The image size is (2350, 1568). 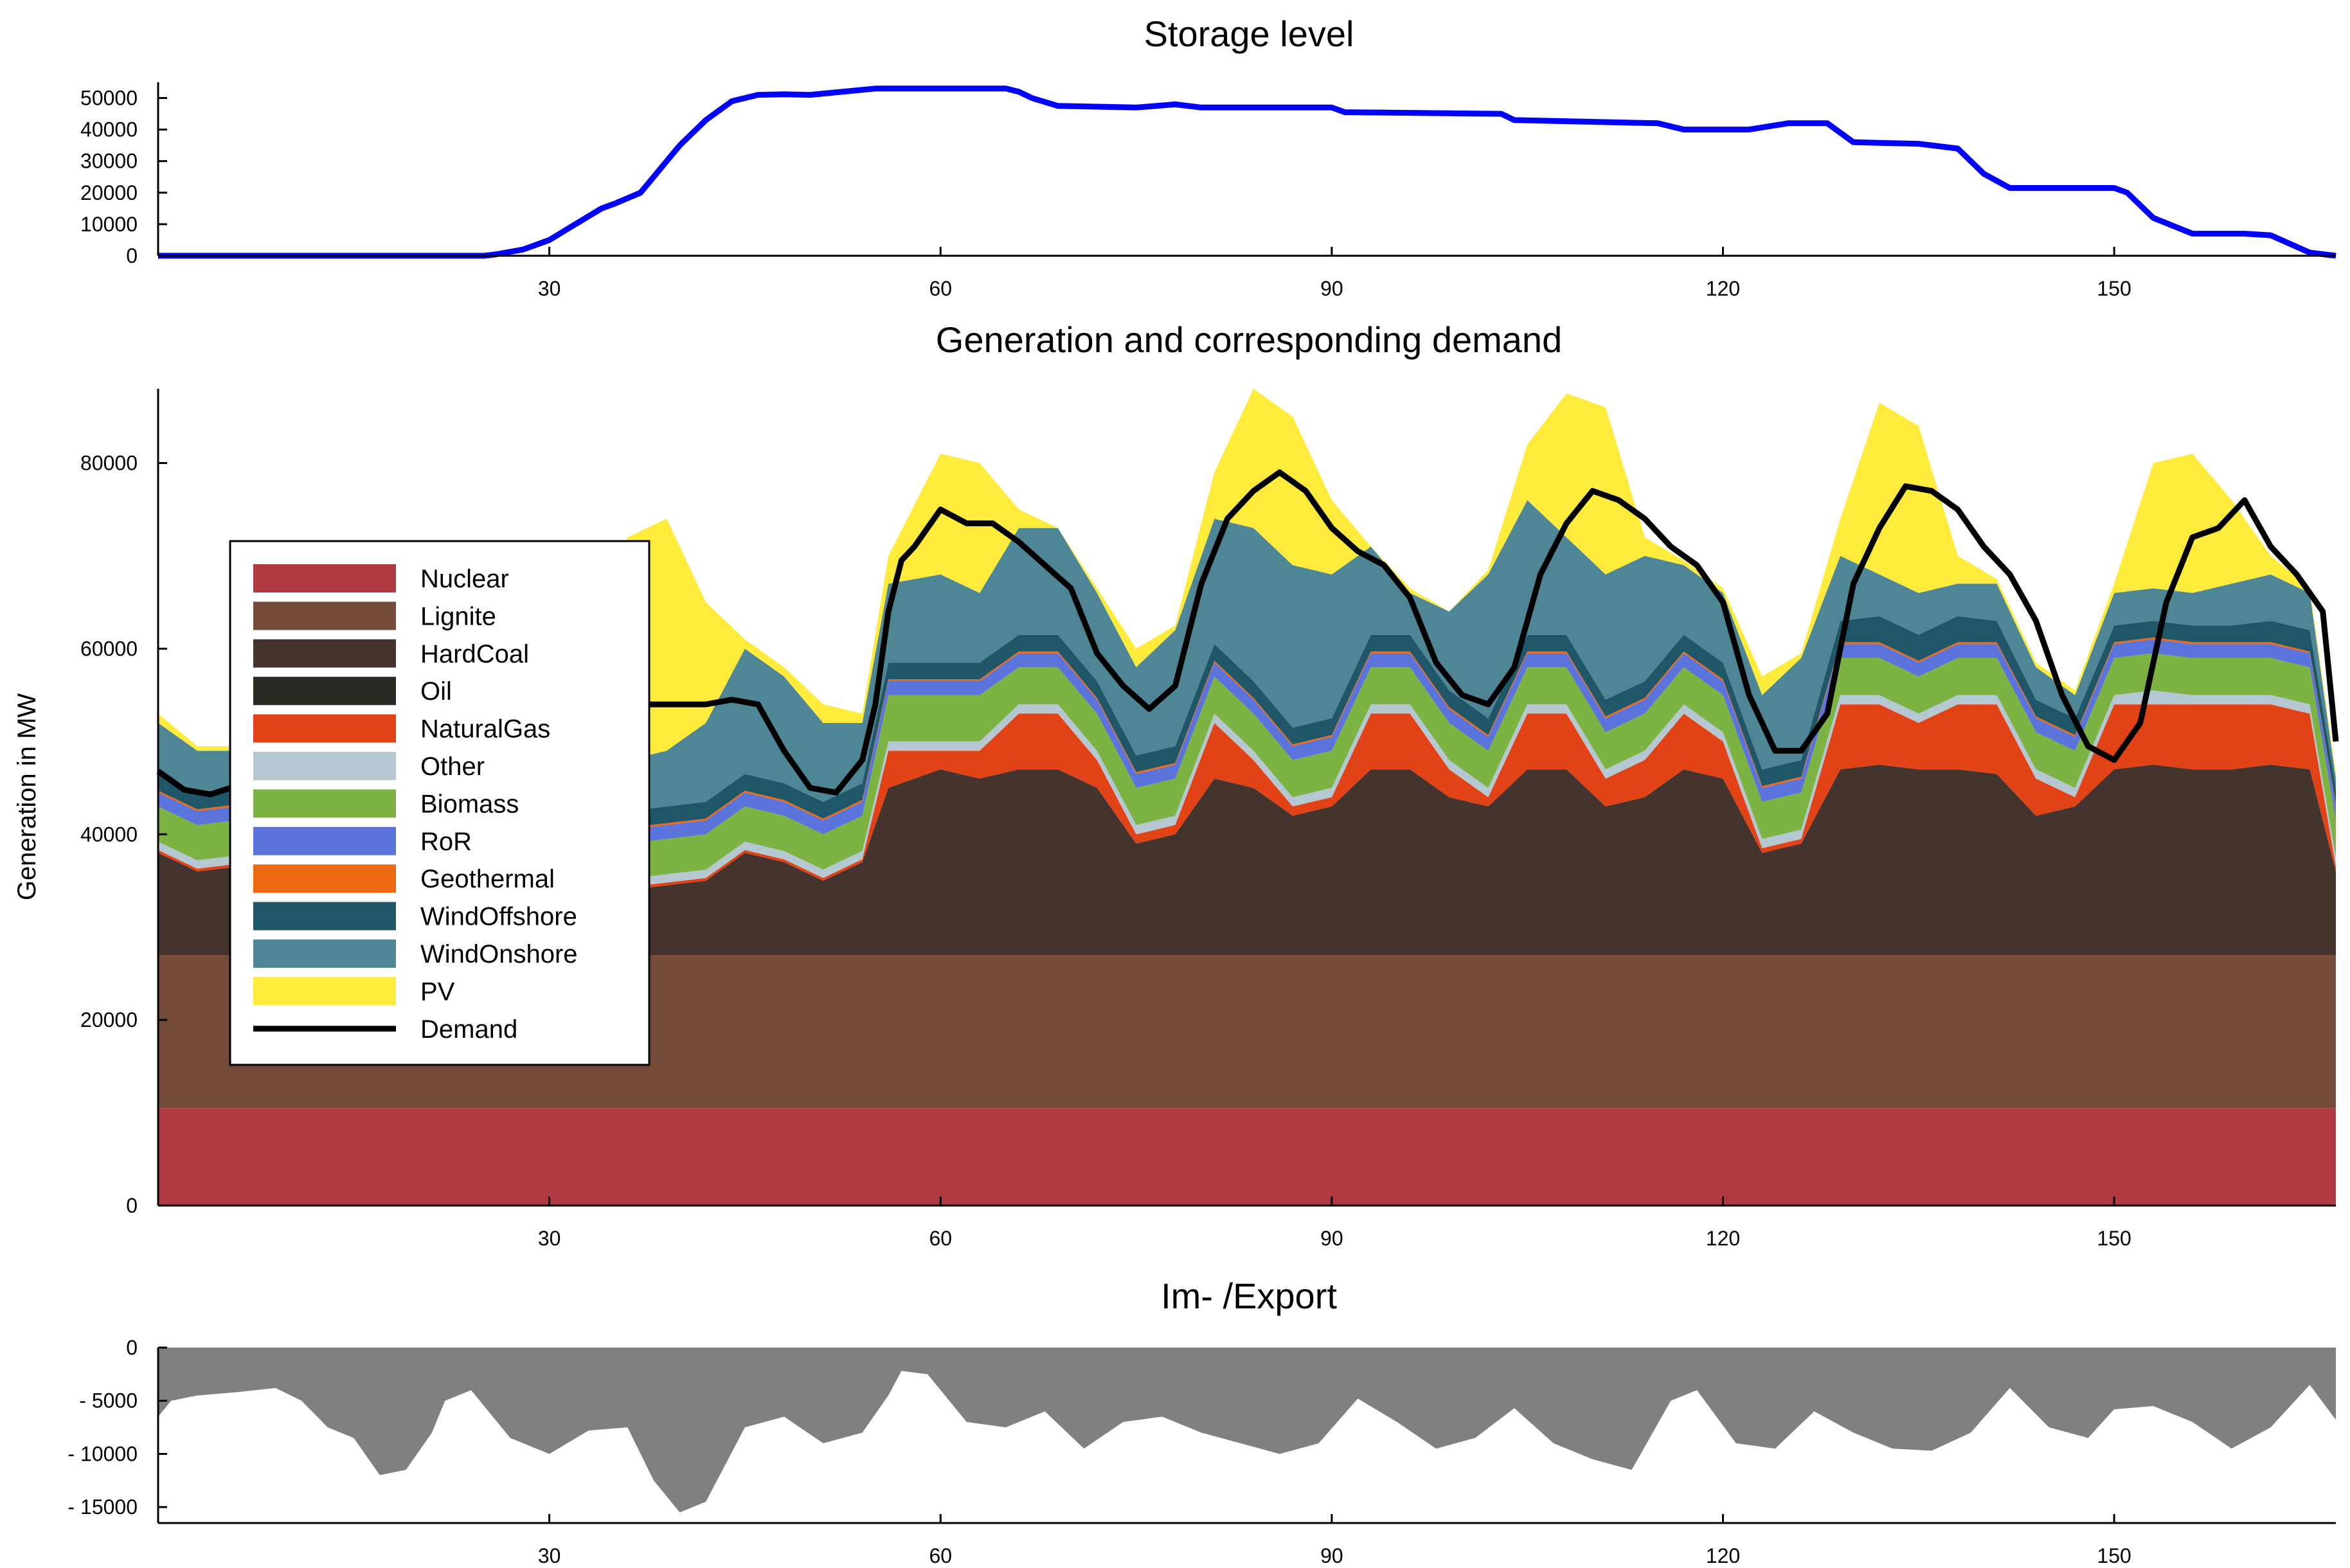 What do you see at coordinates (324, 840) in the screenshot?
I see `legend-swatch-ror` at bounding box center [324, 840].